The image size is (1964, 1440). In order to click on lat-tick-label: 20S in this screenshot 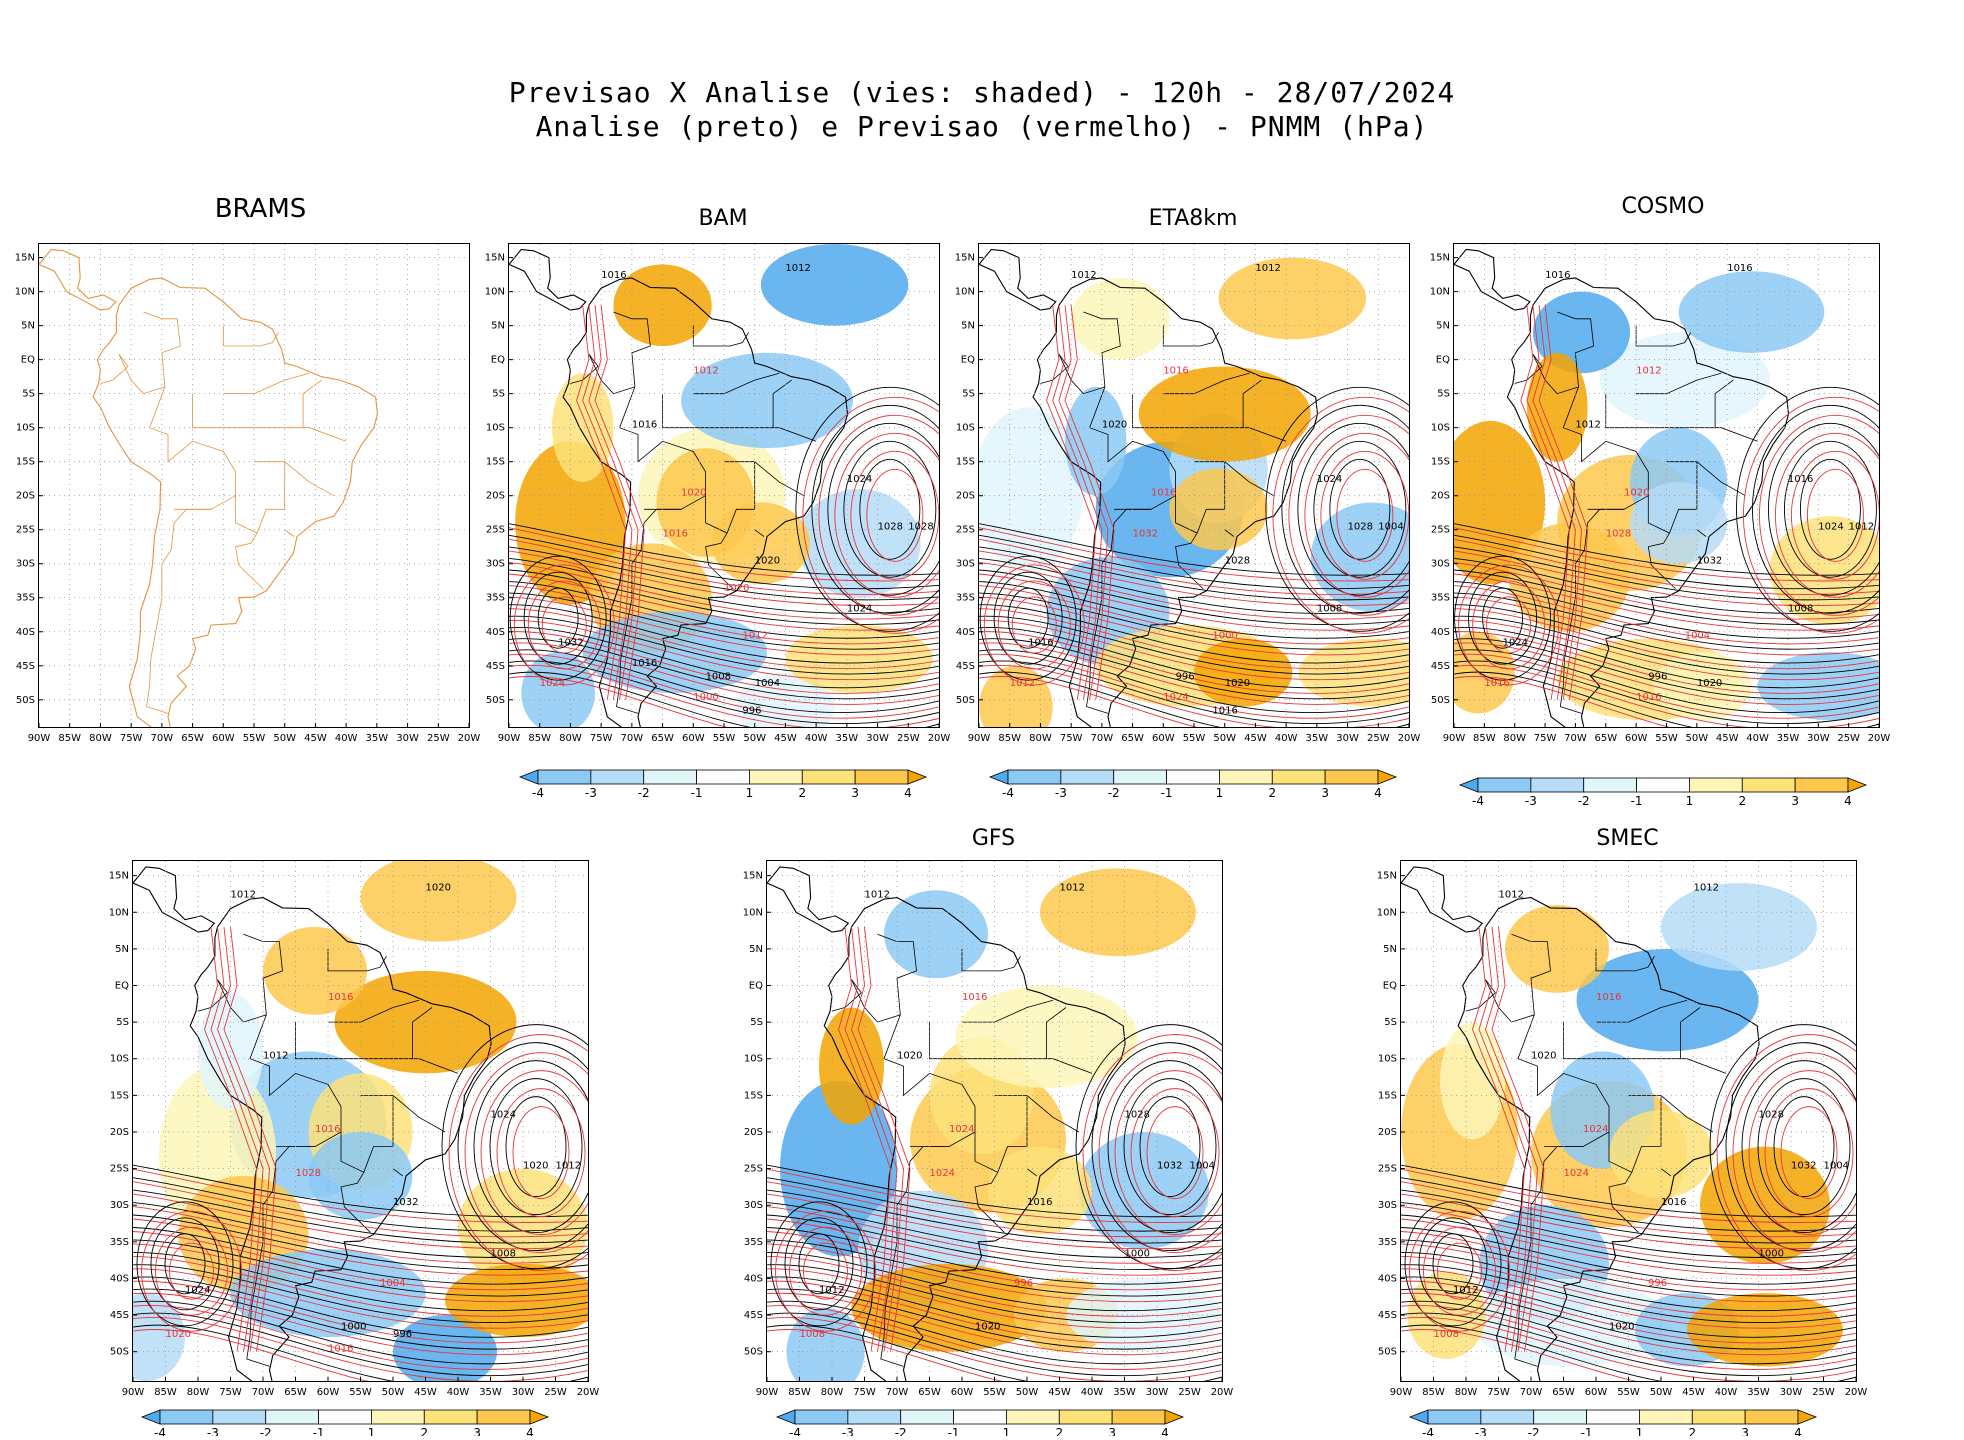, I will do `click(753, 1132)`.